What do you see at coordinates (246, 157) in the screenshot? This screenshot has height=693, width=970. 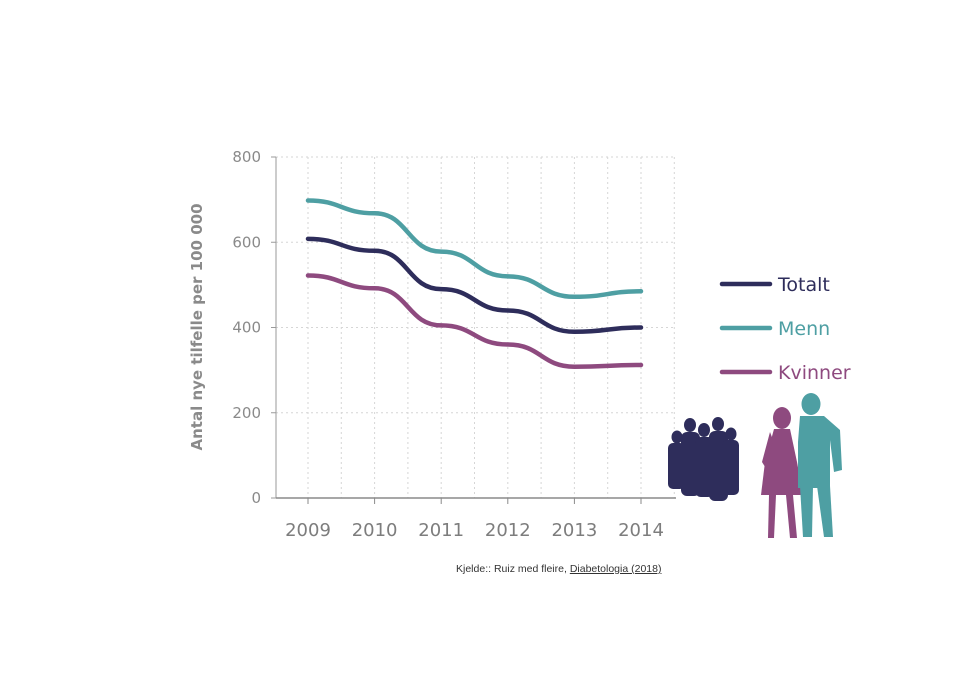 I see `y-tick-label: 800` at bounding box center [246, 157].